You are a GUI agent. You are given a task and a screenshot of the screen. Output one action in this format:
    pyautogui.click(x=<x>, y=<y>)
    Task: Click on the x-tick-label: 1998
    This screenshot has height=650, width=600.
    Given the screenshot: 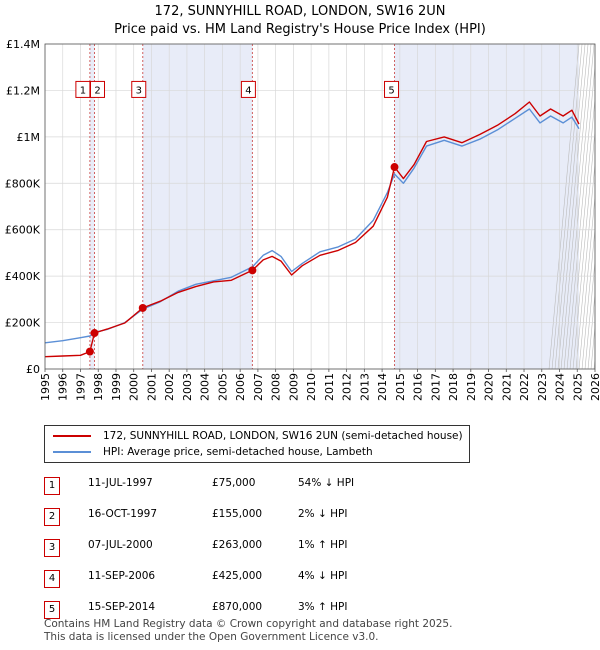 What is the action you would take?
    pyautogui.click(x=98, y=387)
    